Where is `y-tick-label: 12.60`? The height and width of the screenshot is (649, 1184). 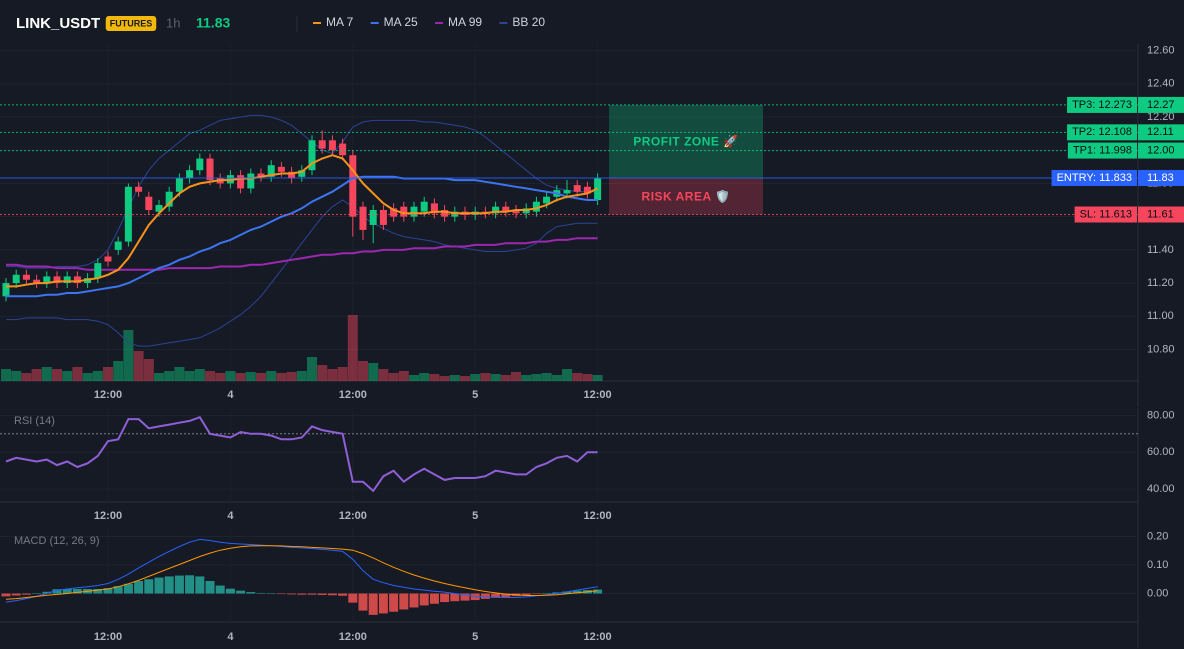
y-tick-label: 12.60 is located at coordinates (1161, 51).